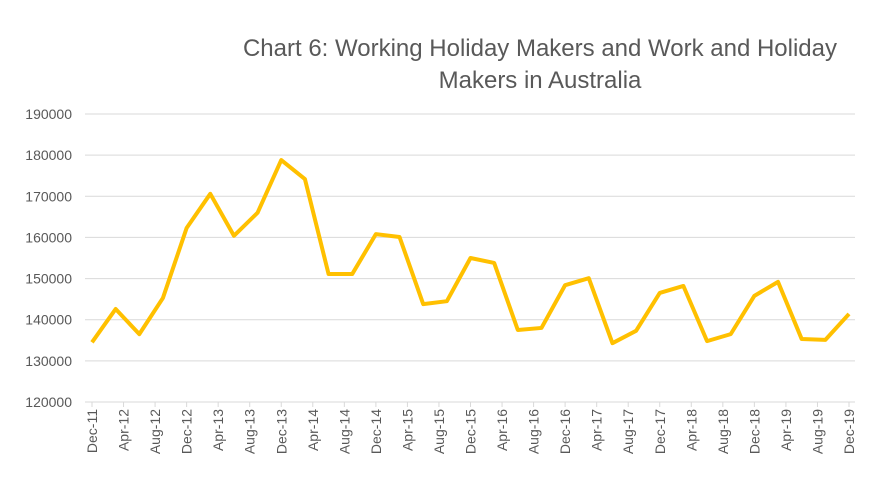 Image resolution: width=874 pixels, height=481 pixels. Describe the element at coordinates (92, 431) in the screenshot. I see `x-tick-label: Dec-11` at that location.